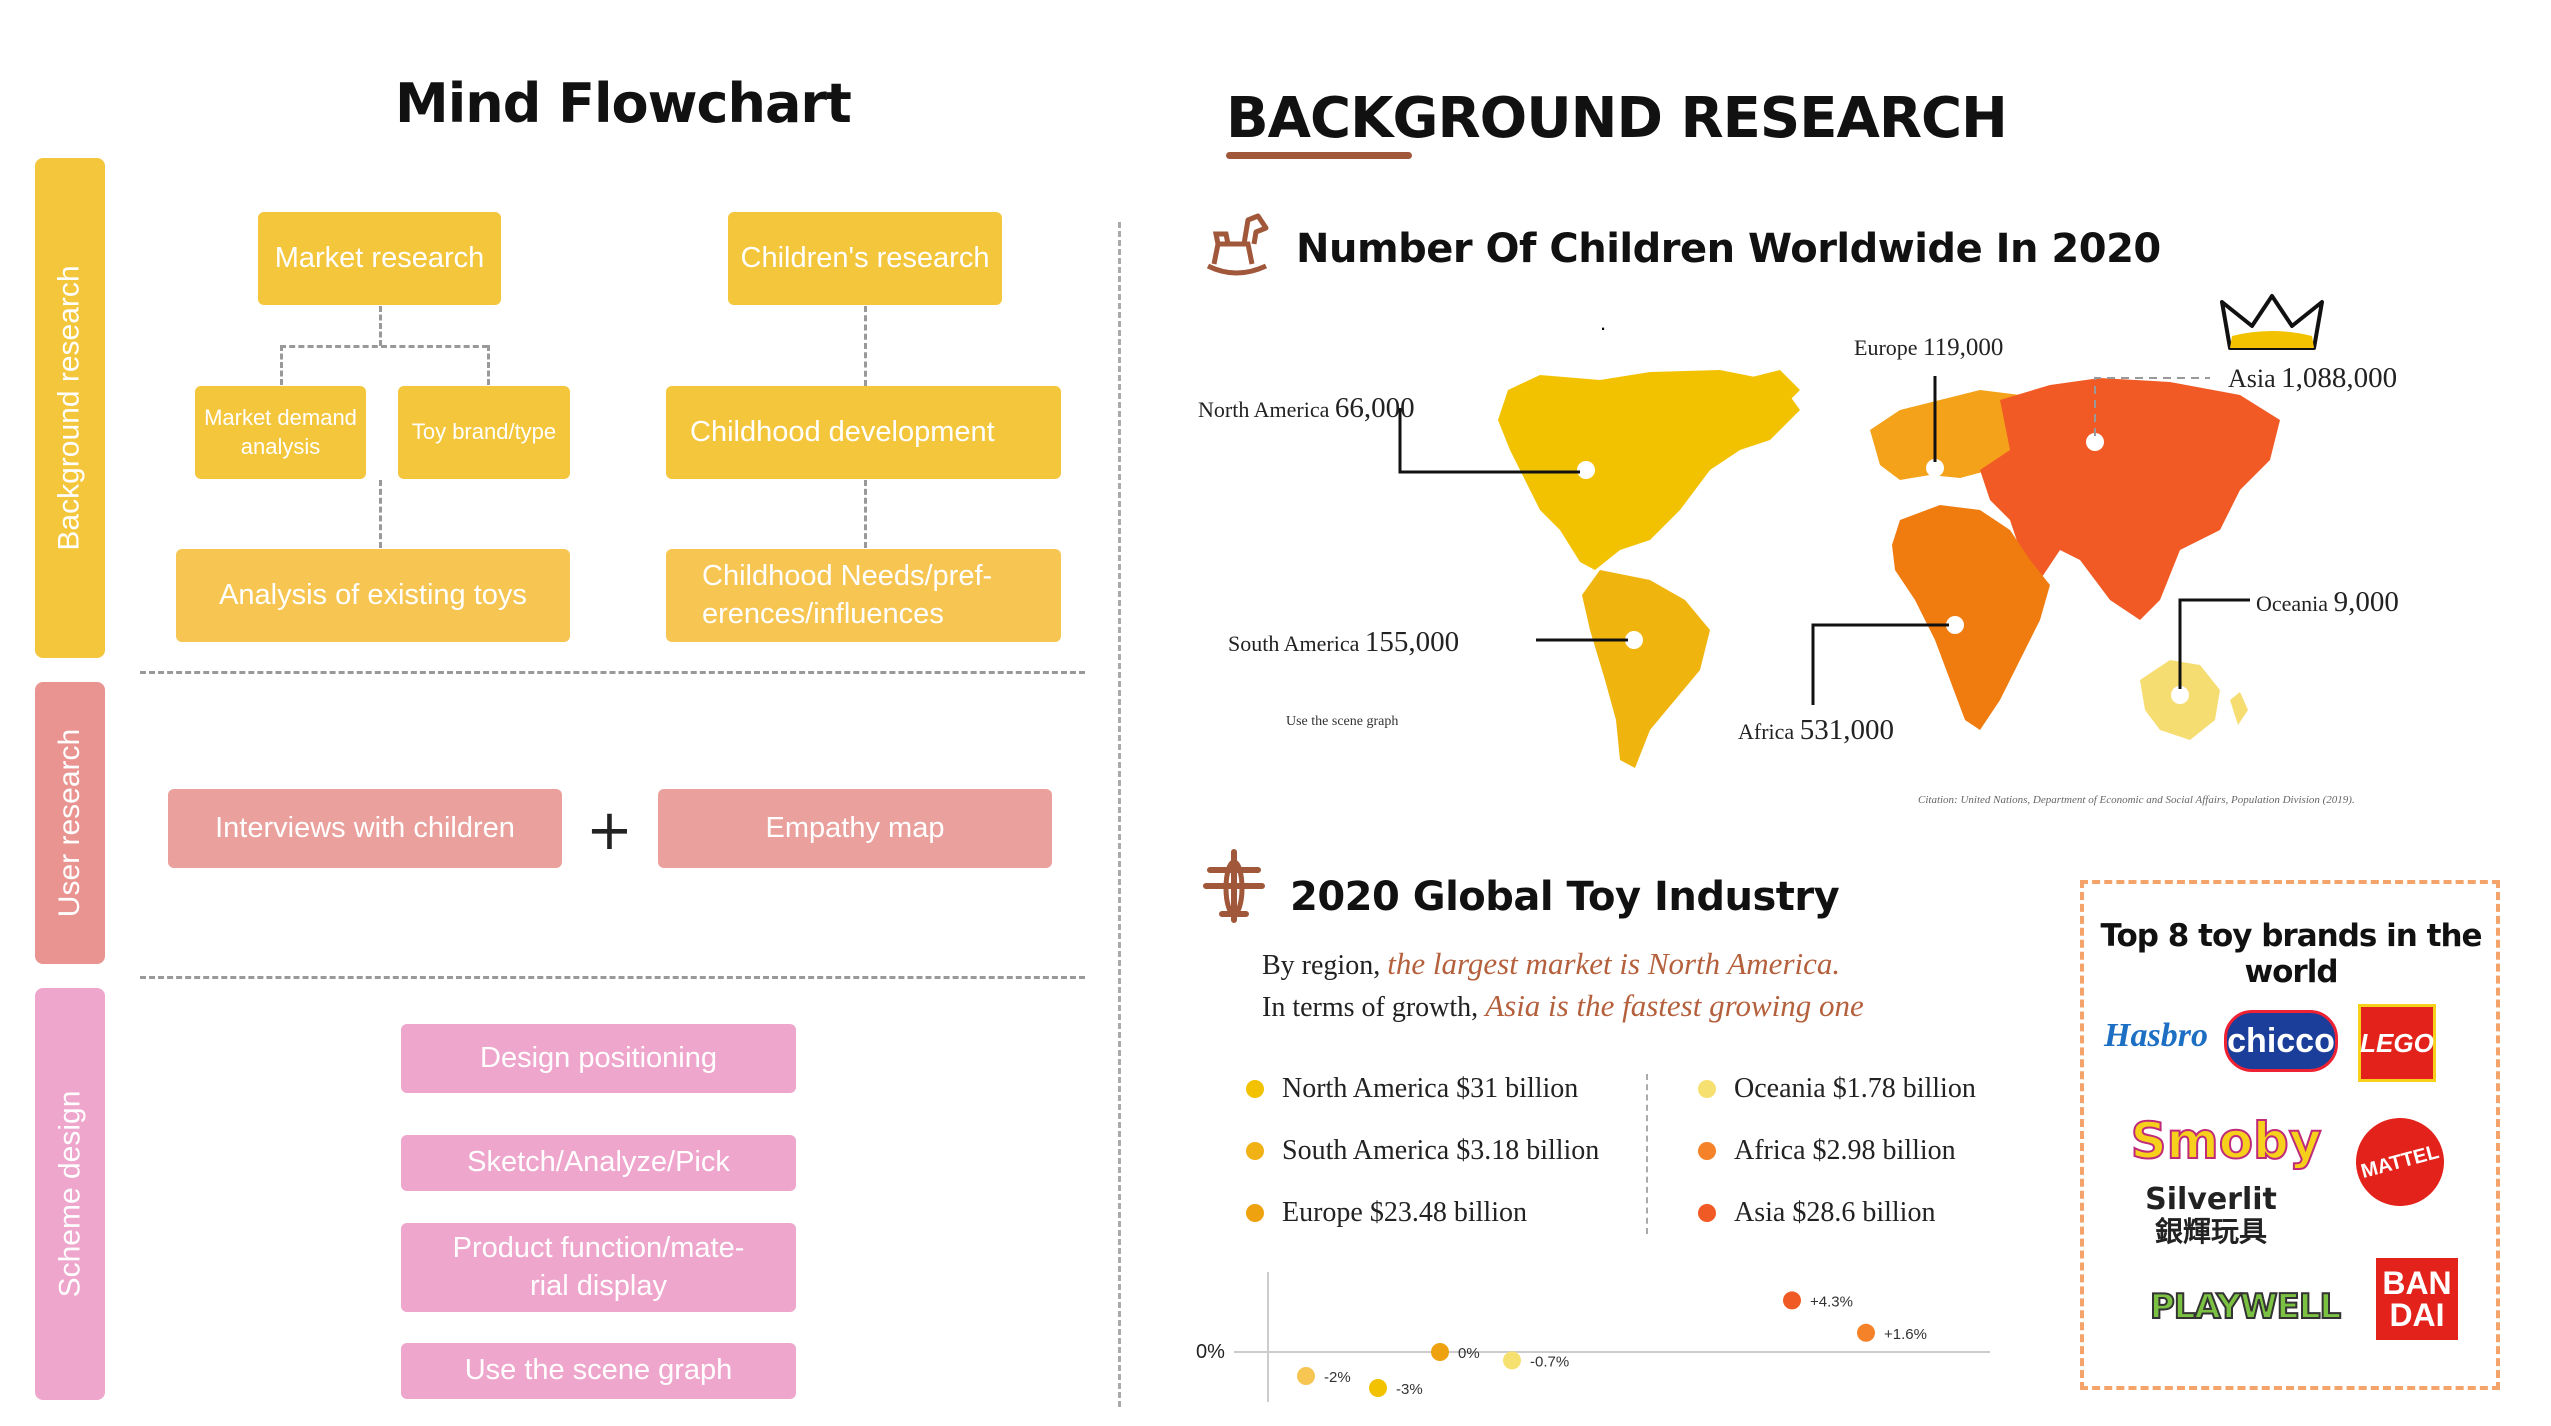 The image size is (2551, 1426). Describe the element at coordinates (1816, 730) in the screenshot. I see `africa-label: Africa 531,000` at that location.